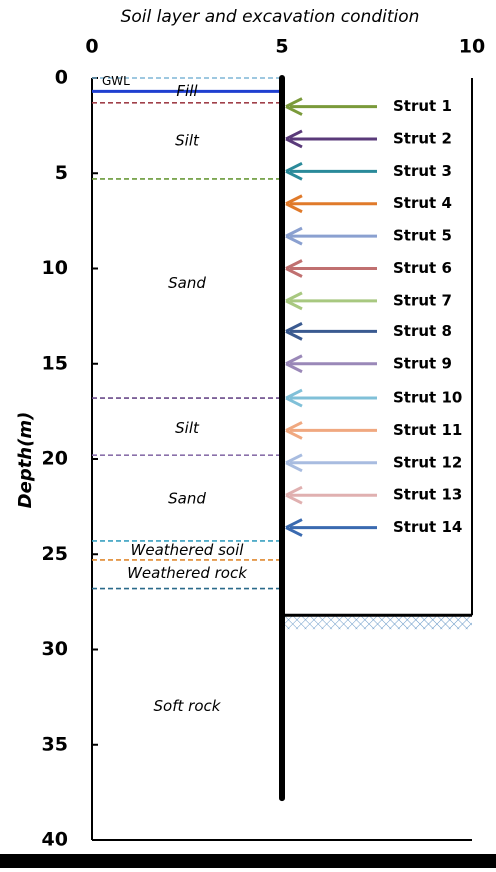  What do you see at coordinates (422, 268) in the screenshot?
I see `strut-label: Strut 6` at bounding box center [422, 268].